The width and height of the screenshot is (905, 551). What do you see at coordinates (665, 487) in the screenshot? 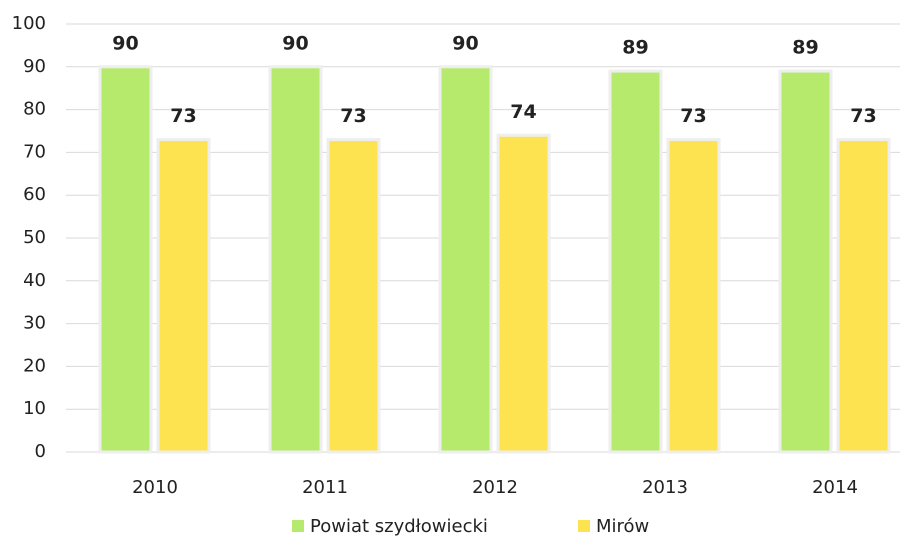
I see `x-tick-label: 2013` at bounding box center [665, 487].